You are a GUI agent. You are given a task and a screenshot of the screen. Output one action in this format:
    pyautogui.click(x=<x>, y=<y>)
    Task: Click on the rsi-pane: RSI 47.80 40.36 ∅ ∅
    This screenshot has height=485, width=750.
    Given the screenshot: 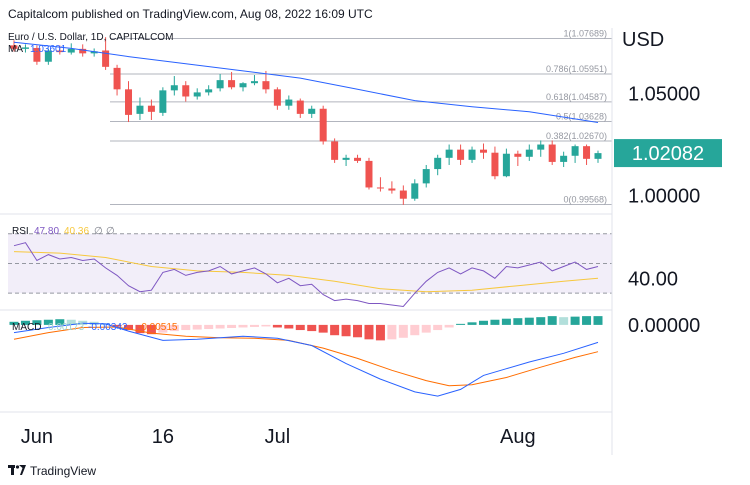 What is the action you would take?
    pyautogui.click(x=310, y=267)
    